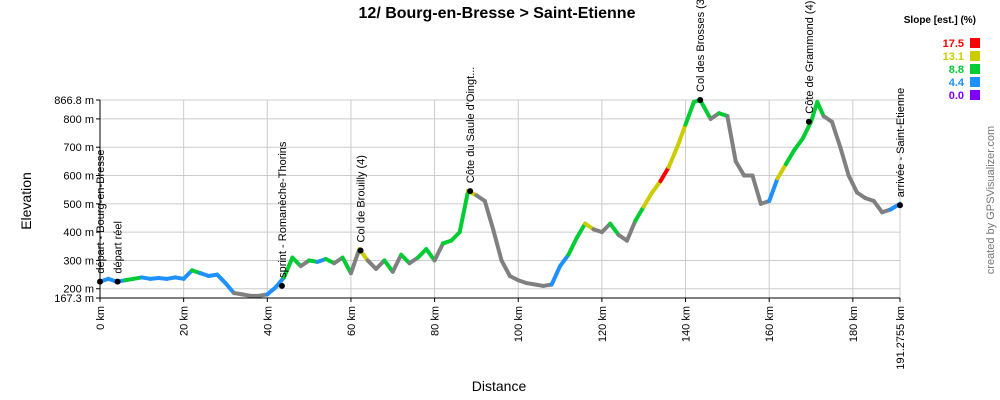 The height and width of the screenshot is (400, 1000). What do you see at coordinates (957, 83) in the screenshot?
I see `legend-value: 4.4` at bounding box center [957, 83].